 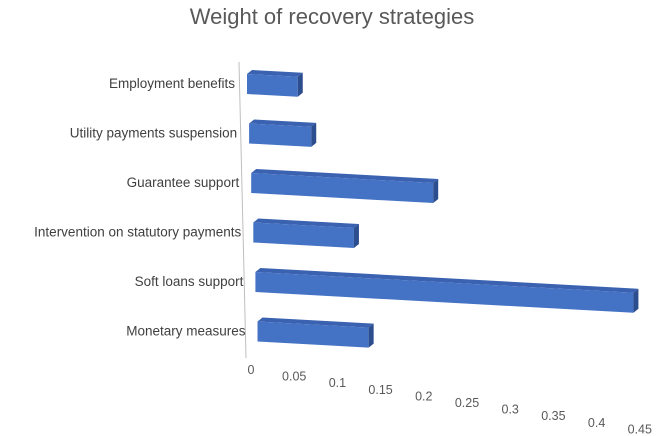 What do you see at coordinates (510, 410) in the screenshot?
I see `x-tick-label: 0.3` at bounding box center [510, 410].